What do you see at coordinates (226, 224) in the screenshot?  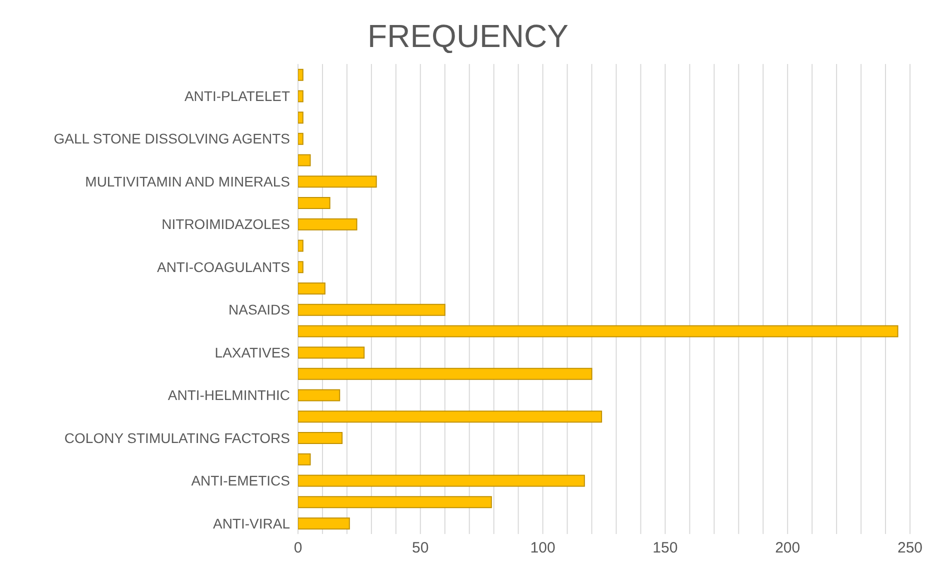 I see `y-tick-label: NITROIMIDAZOLES` at bounding box center [226, 224].